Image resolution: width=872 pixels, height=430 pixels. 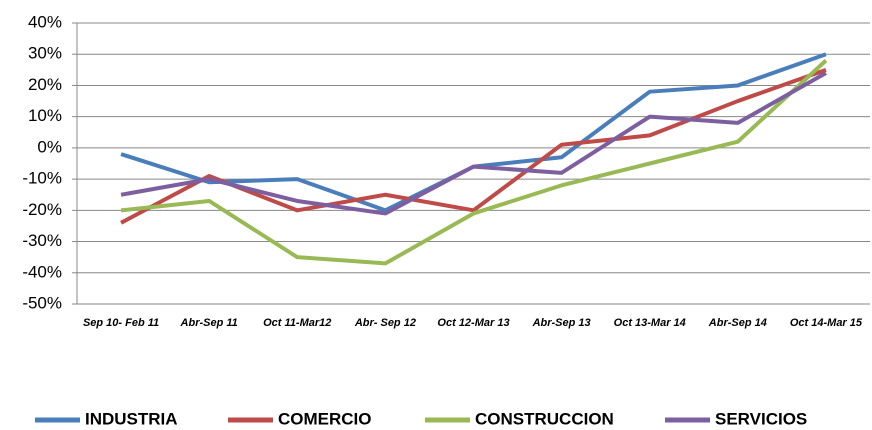 I want to click on y-tick-label: -10%, so click(x=42, y=178).